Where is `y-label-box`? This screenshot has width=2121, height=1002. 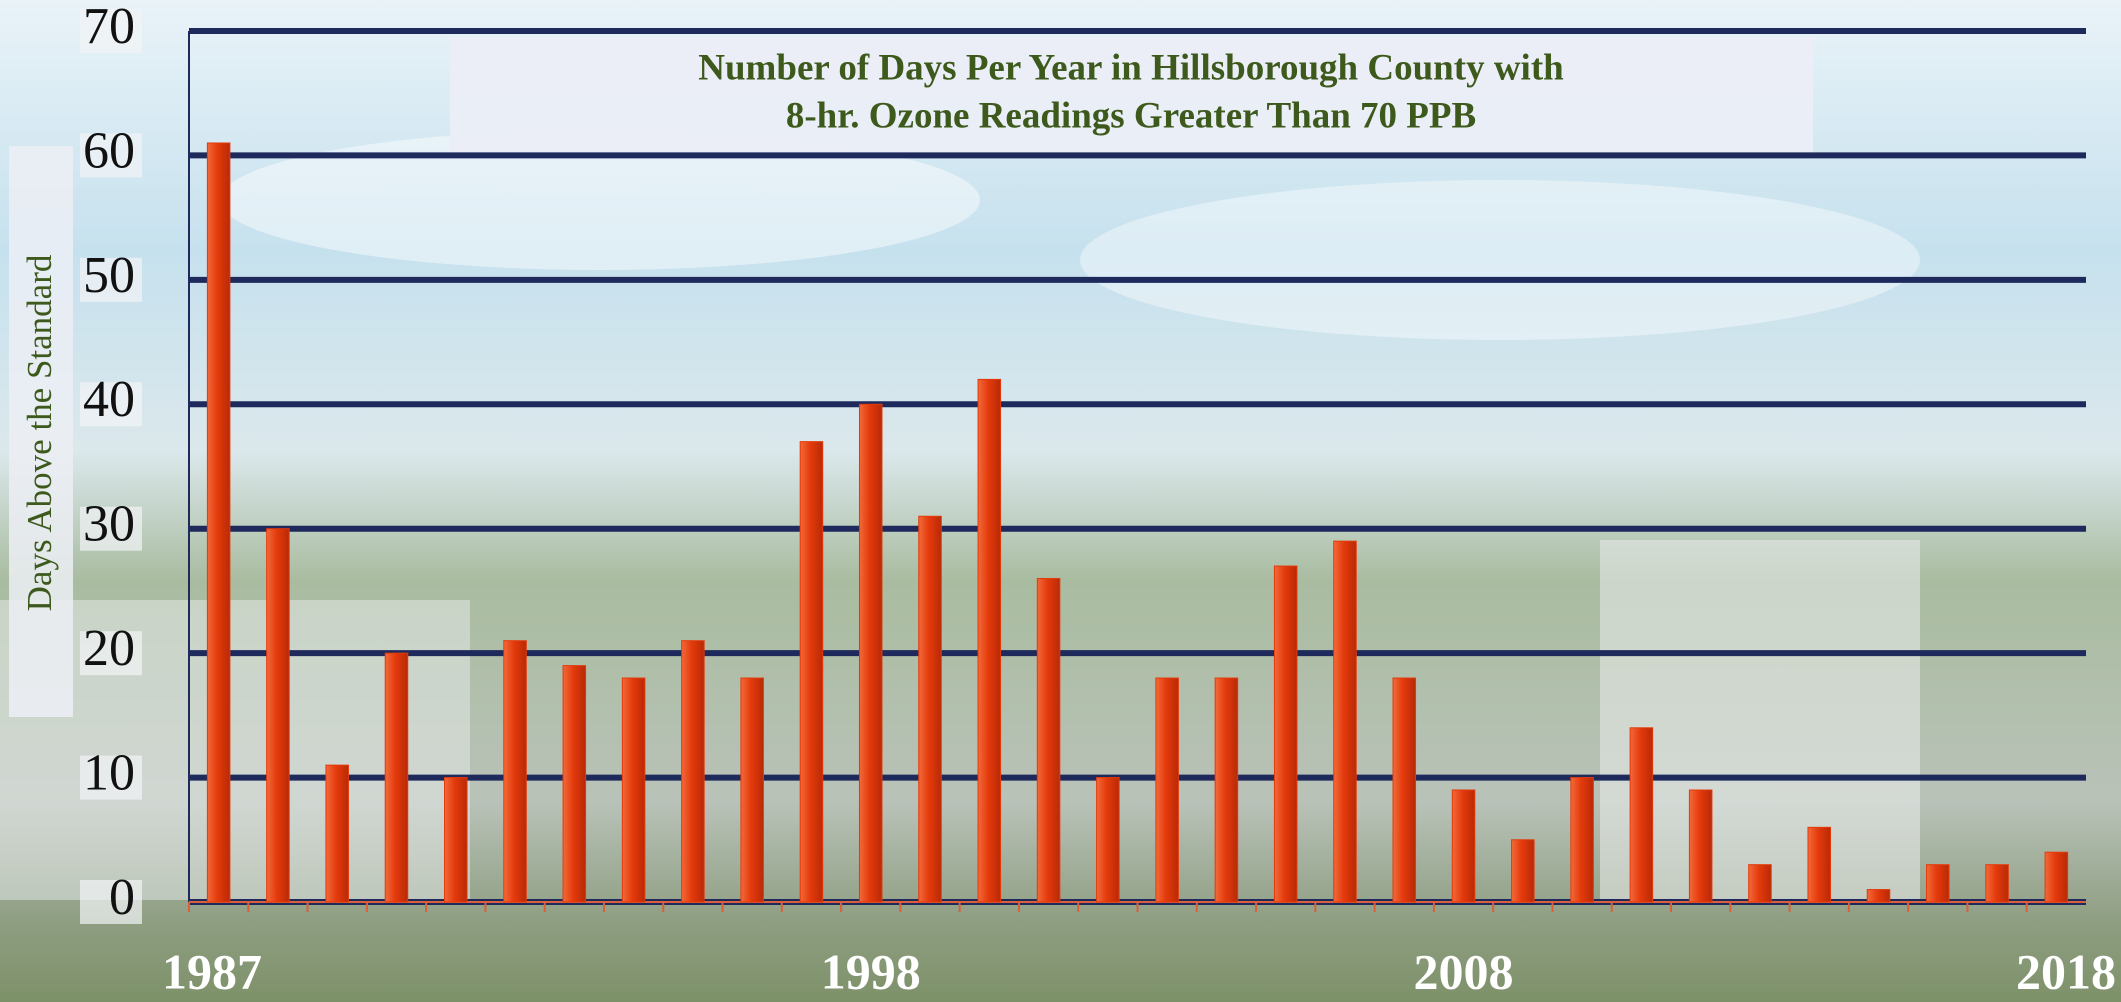
y-label-box is located at coordinates (41, 431).